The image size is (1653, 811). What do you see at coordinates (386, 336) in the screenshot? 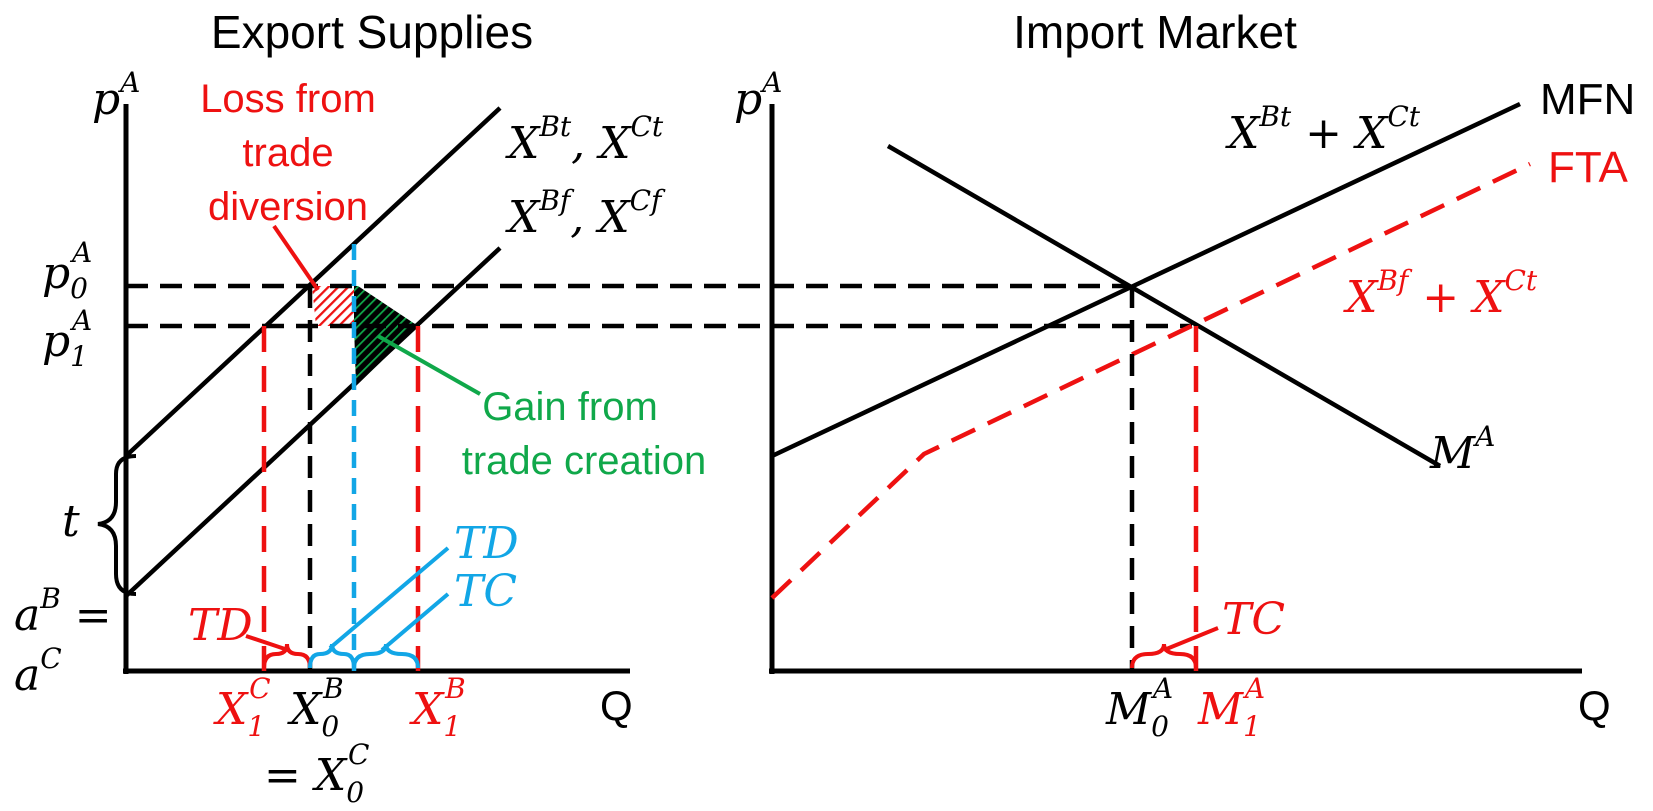
I see `trade-creation-gain-area` at bounding box center [386, 336].